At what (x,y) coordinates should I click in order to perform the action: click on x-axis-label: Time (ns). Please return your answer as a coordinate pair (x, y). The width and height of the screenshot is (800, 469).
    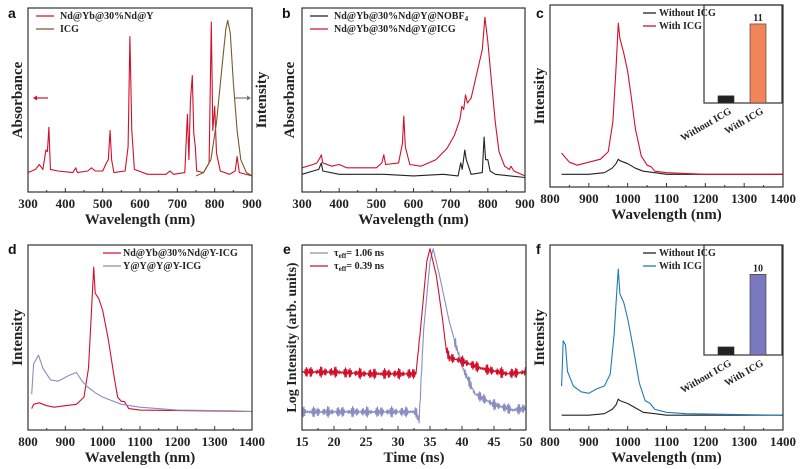
    Looking at the image, I should click on (414, 458).